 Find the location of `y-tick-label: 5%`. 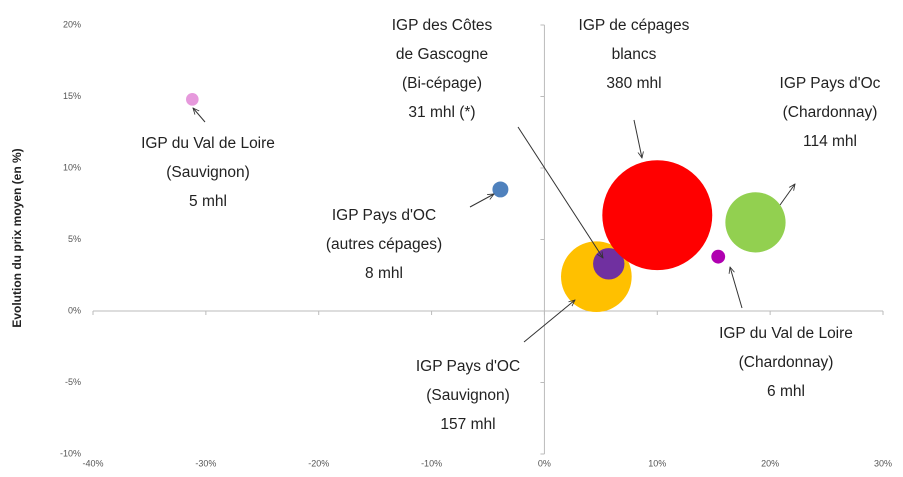

y-tick-label: 5% is located at coordinates (74, 239).